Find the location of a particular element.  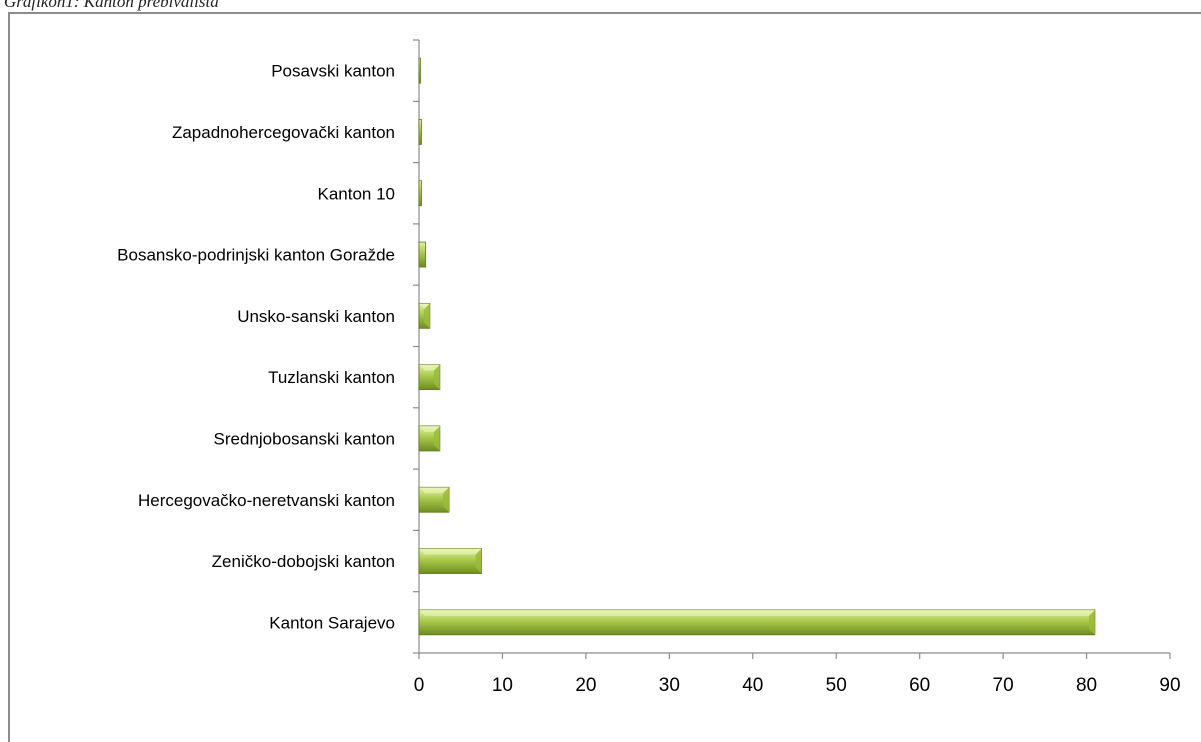

x-tick-label: 90 is located at coordinates (1169, 685).